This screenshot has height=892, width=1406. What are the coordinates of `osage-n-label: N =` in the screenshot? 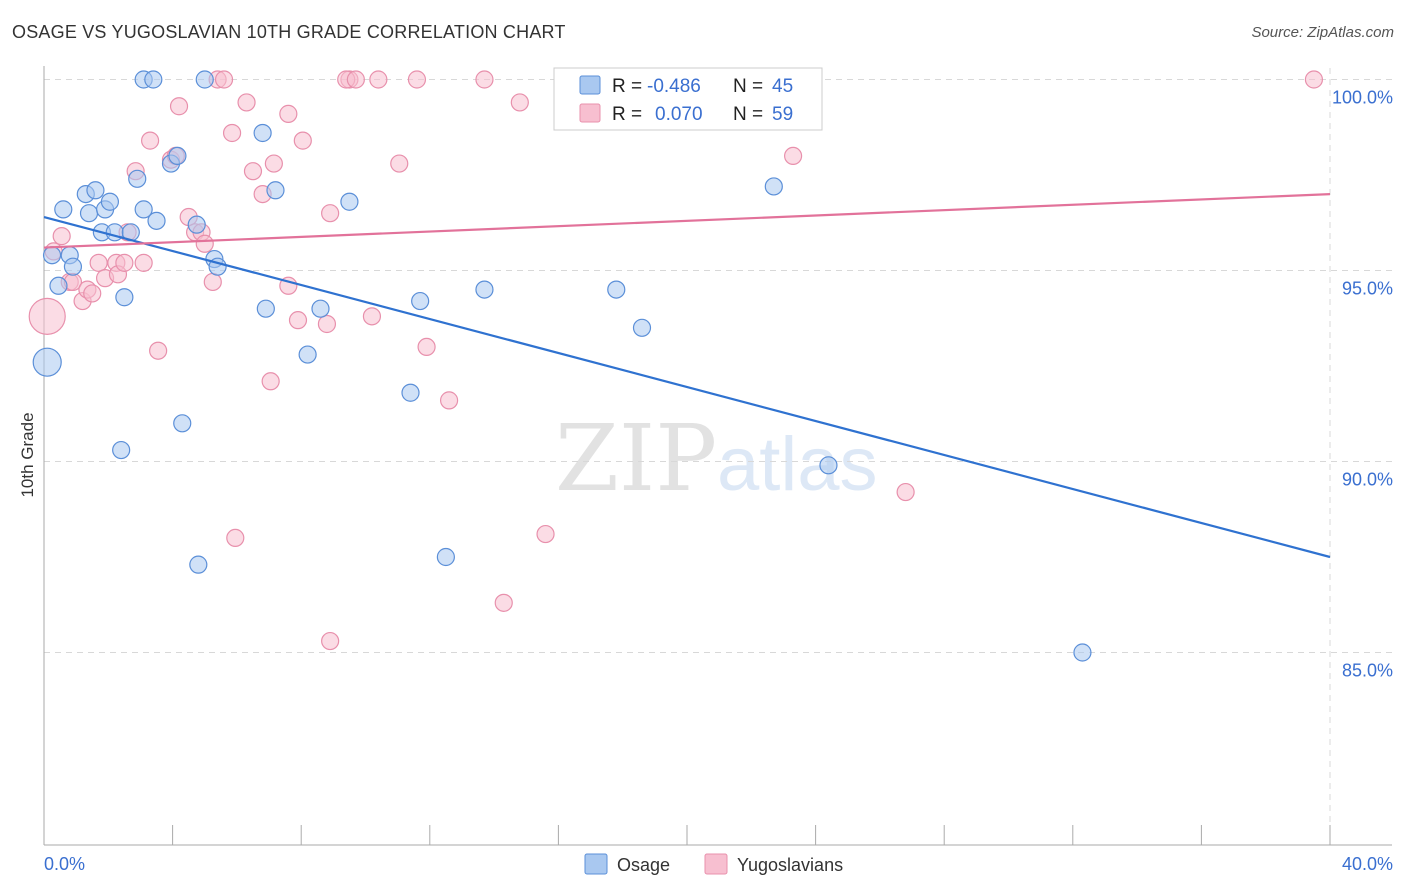 It's located at (748, 86).